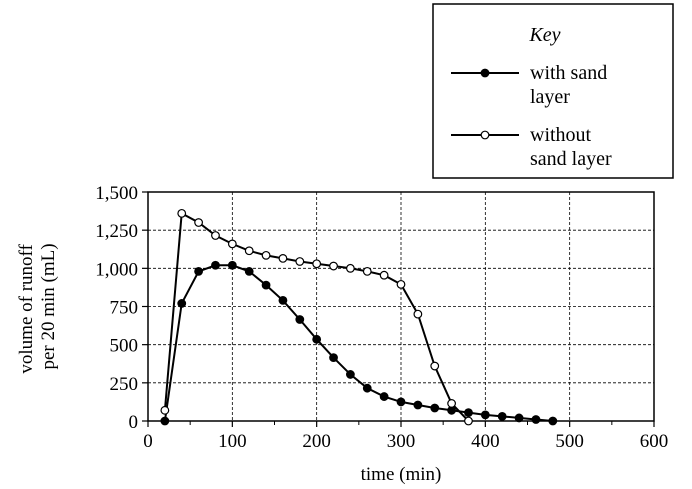  What do you see at coordinates (116, 193) in the screenshot?
I see `y-tick-label: 1,500` at bounding box center [116, 193].